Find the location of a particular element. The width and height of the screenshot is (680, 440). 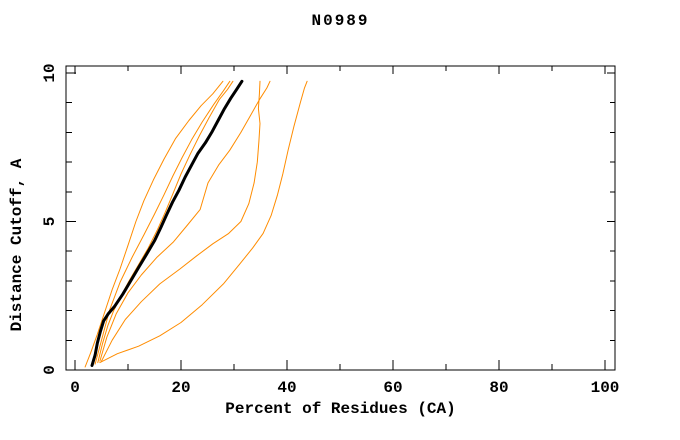

orange-curve-3-line is located at coordinates (165, 222).